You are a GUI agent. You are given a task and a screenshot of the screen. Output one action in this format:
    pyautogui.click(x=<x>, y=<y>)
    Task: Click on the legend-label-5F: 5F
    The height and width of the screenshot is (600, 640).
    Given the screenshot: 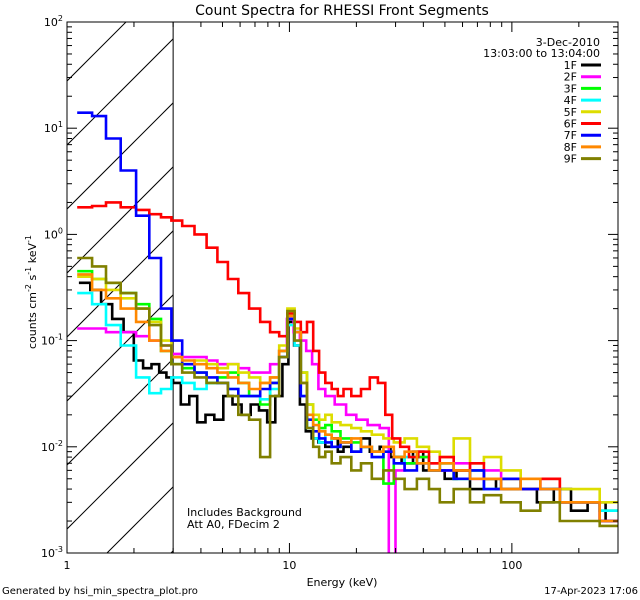 What is the action you would take?
    pyautogui.click(x=570, y=112)
    